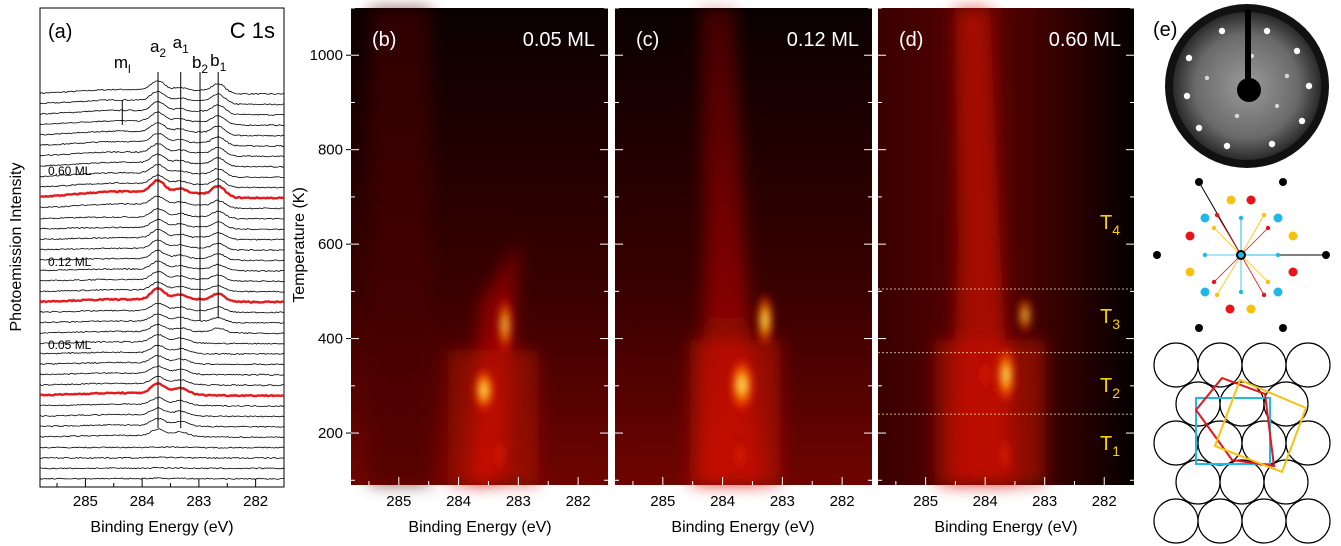 This screenshot has width=1341, height=546. I want to click on spectra-group, so click(162, 280).